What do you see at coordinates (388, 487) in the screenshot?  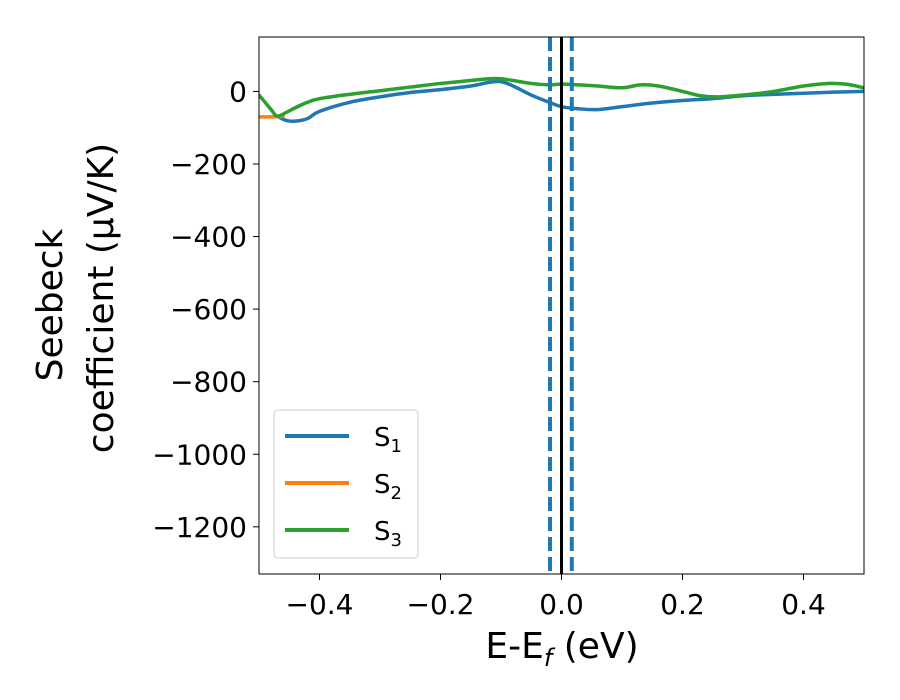 I see `legend-label-s2: S2` at bounding box center [388, 487].